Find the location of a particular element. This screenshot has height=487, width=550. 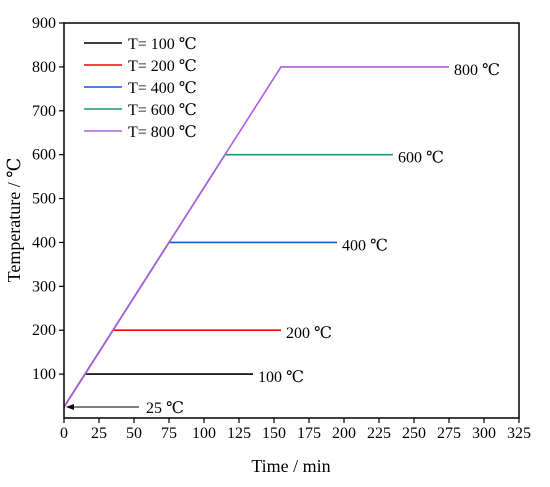

x-tick-label: 50 is located at coordinates (134, 433).